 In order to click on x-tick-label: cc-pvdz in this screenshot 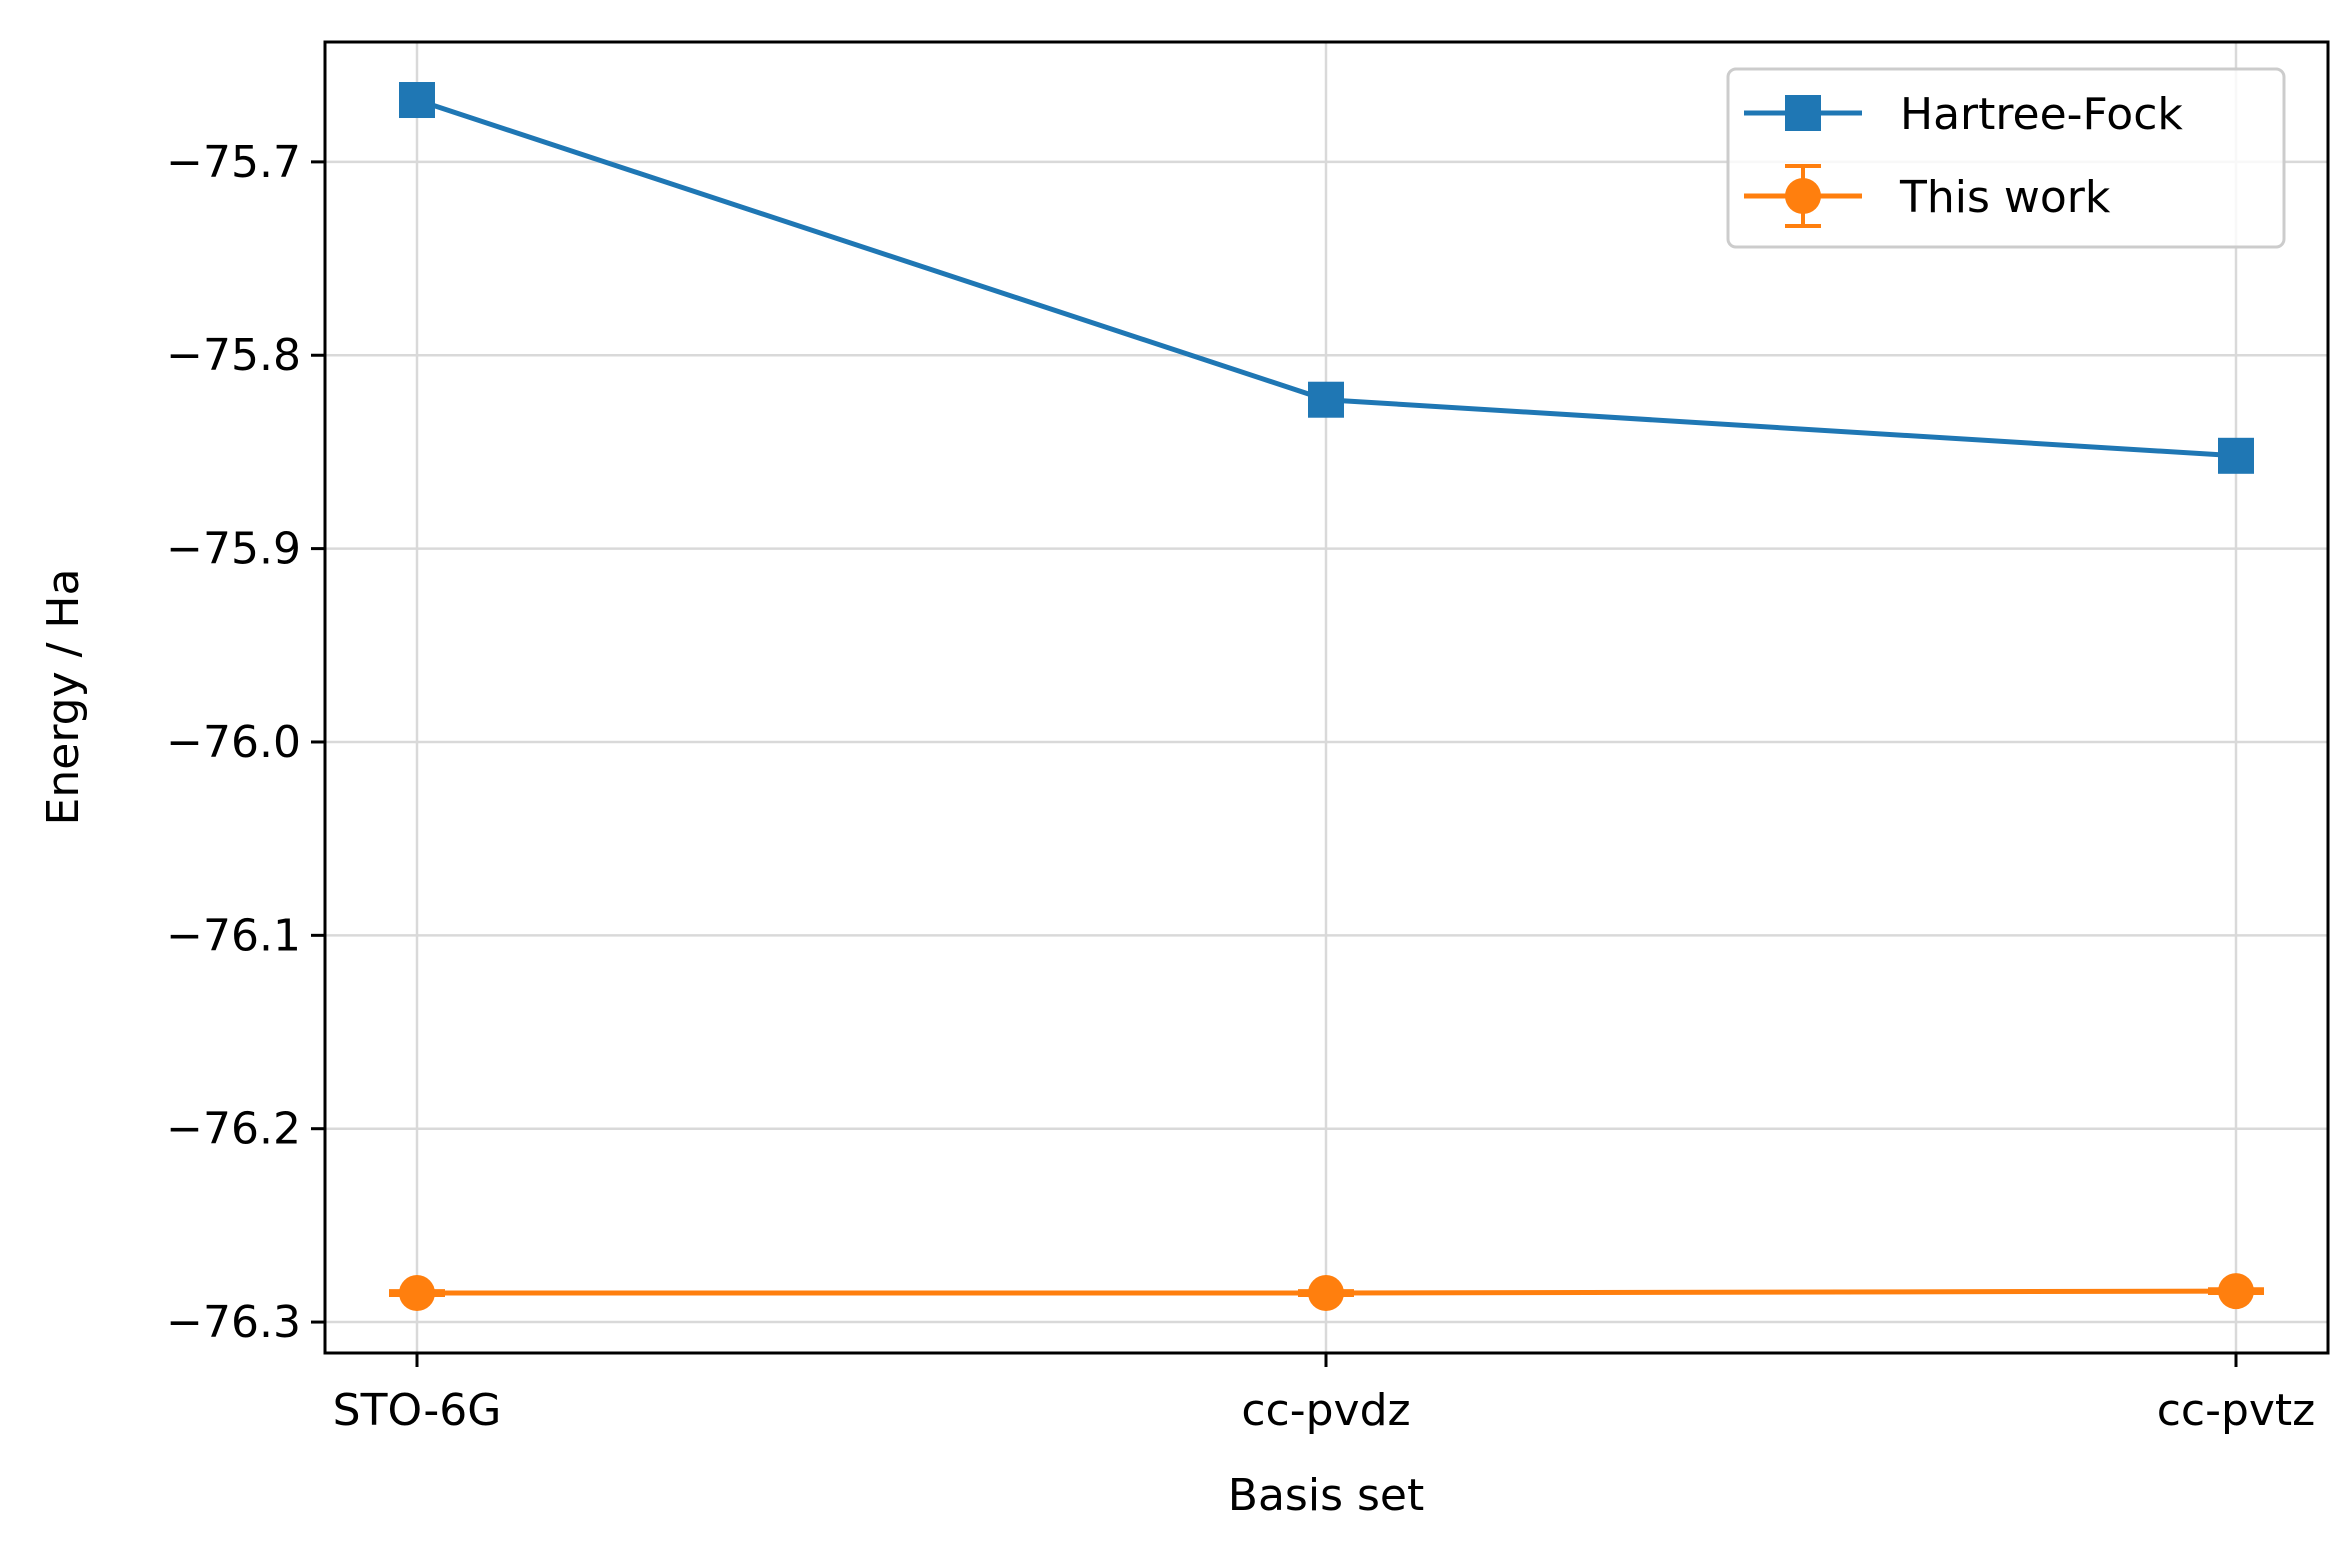, I will do `click(1325, 1410)`.